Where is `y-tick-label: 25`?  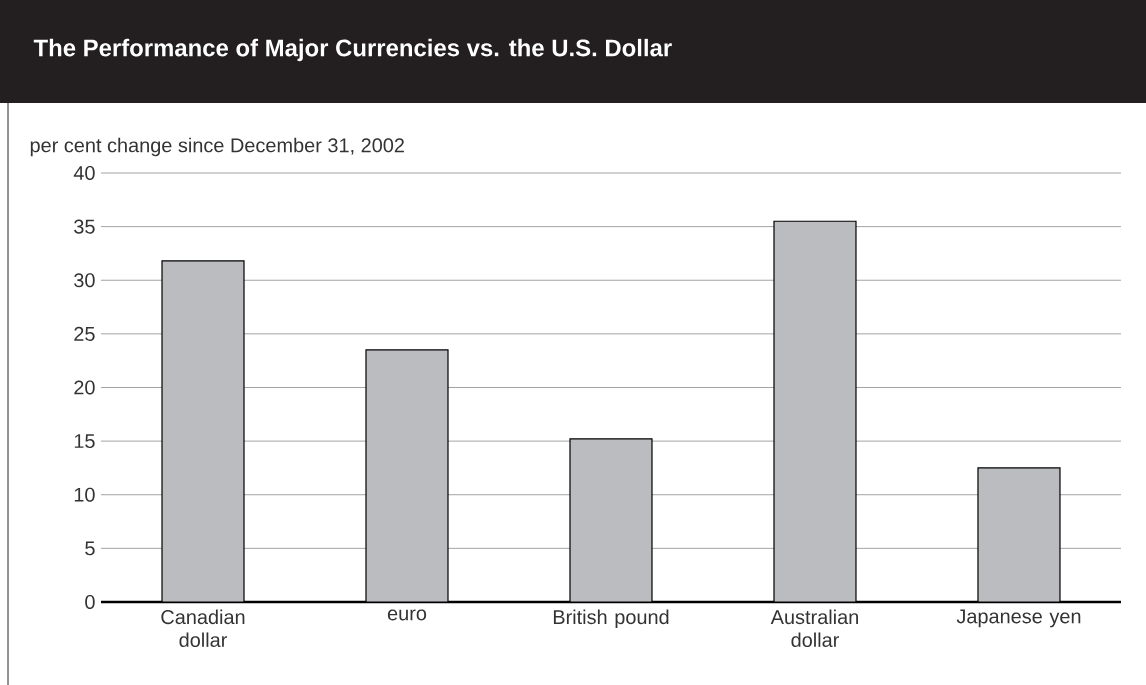
y-tick-label: 25 is located at coordinates (84, 333).